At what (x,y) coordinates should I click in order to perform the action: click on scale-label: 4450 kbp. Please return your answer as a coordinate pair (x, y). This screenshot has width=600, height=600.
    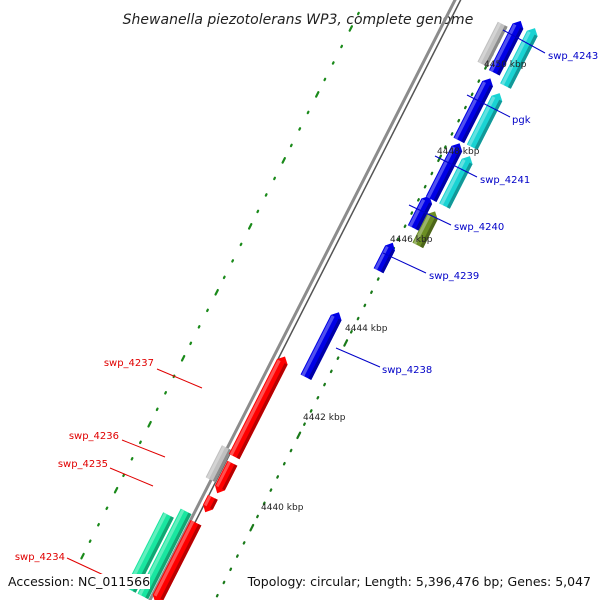
    Looking at the image, I should click on (505, 65).